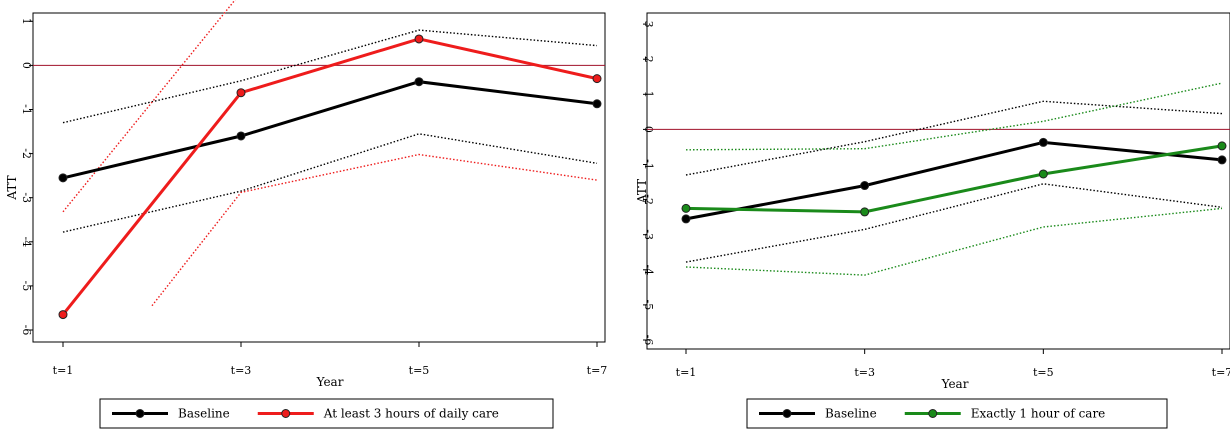 The image size is (1230, 430). I want to click on y-tick-label: 2, so click(648, 59).